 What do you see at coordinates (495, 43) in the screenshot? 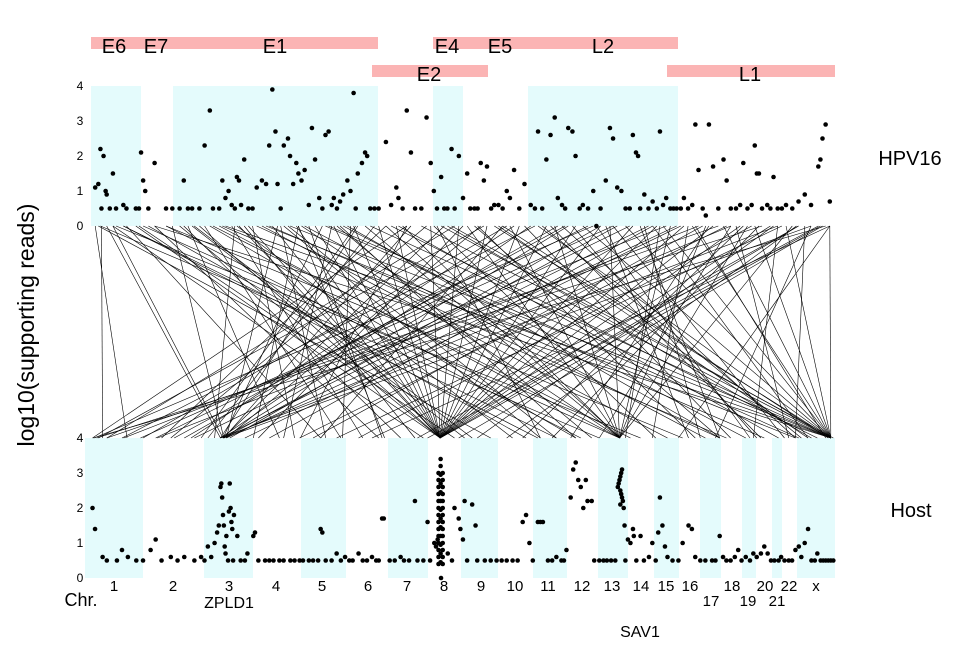
I see `gene-bar` at bounding box center [495, 43].